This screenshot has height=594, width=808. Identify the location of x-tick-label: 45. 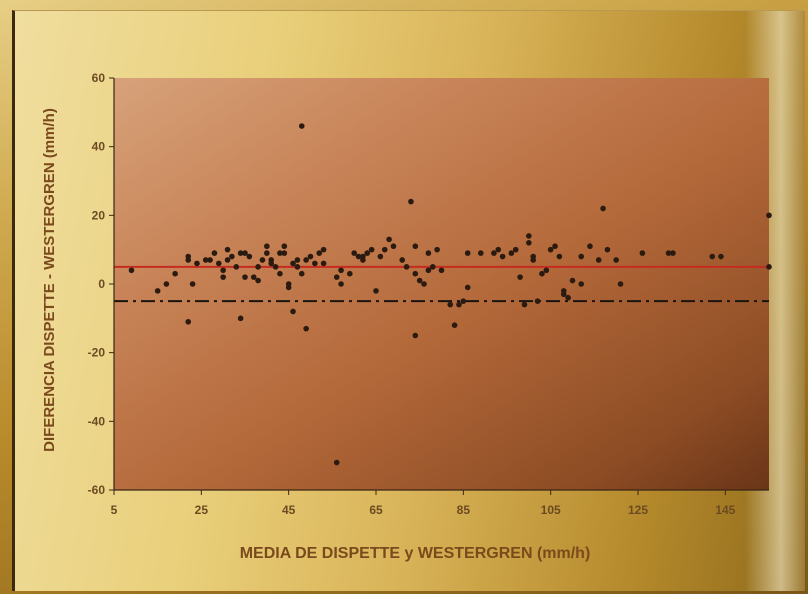
(289, 510).